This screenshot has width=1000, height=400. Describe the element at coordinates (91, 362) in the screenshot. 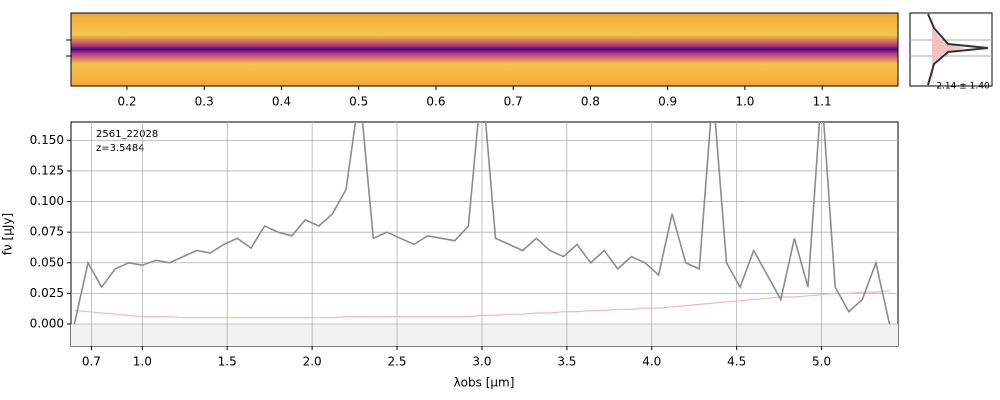

I see `x-tick-label: 0.7` at that location.